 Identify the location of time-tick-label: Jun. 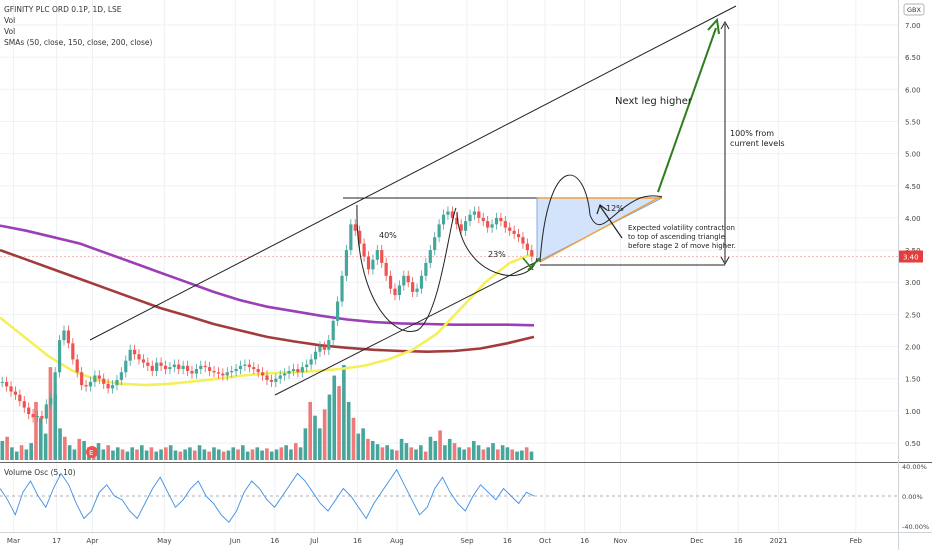
(235, 541).